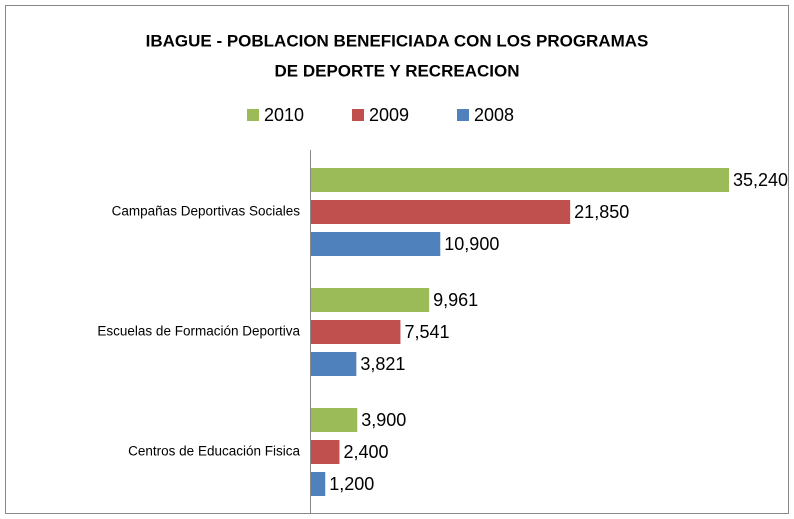 The width and height of the screenshot is (794, 519). What do you see at coordinates (284, 115) in the screenshot?
I see `legend-label: 2010` at bounding box center [284, 115].